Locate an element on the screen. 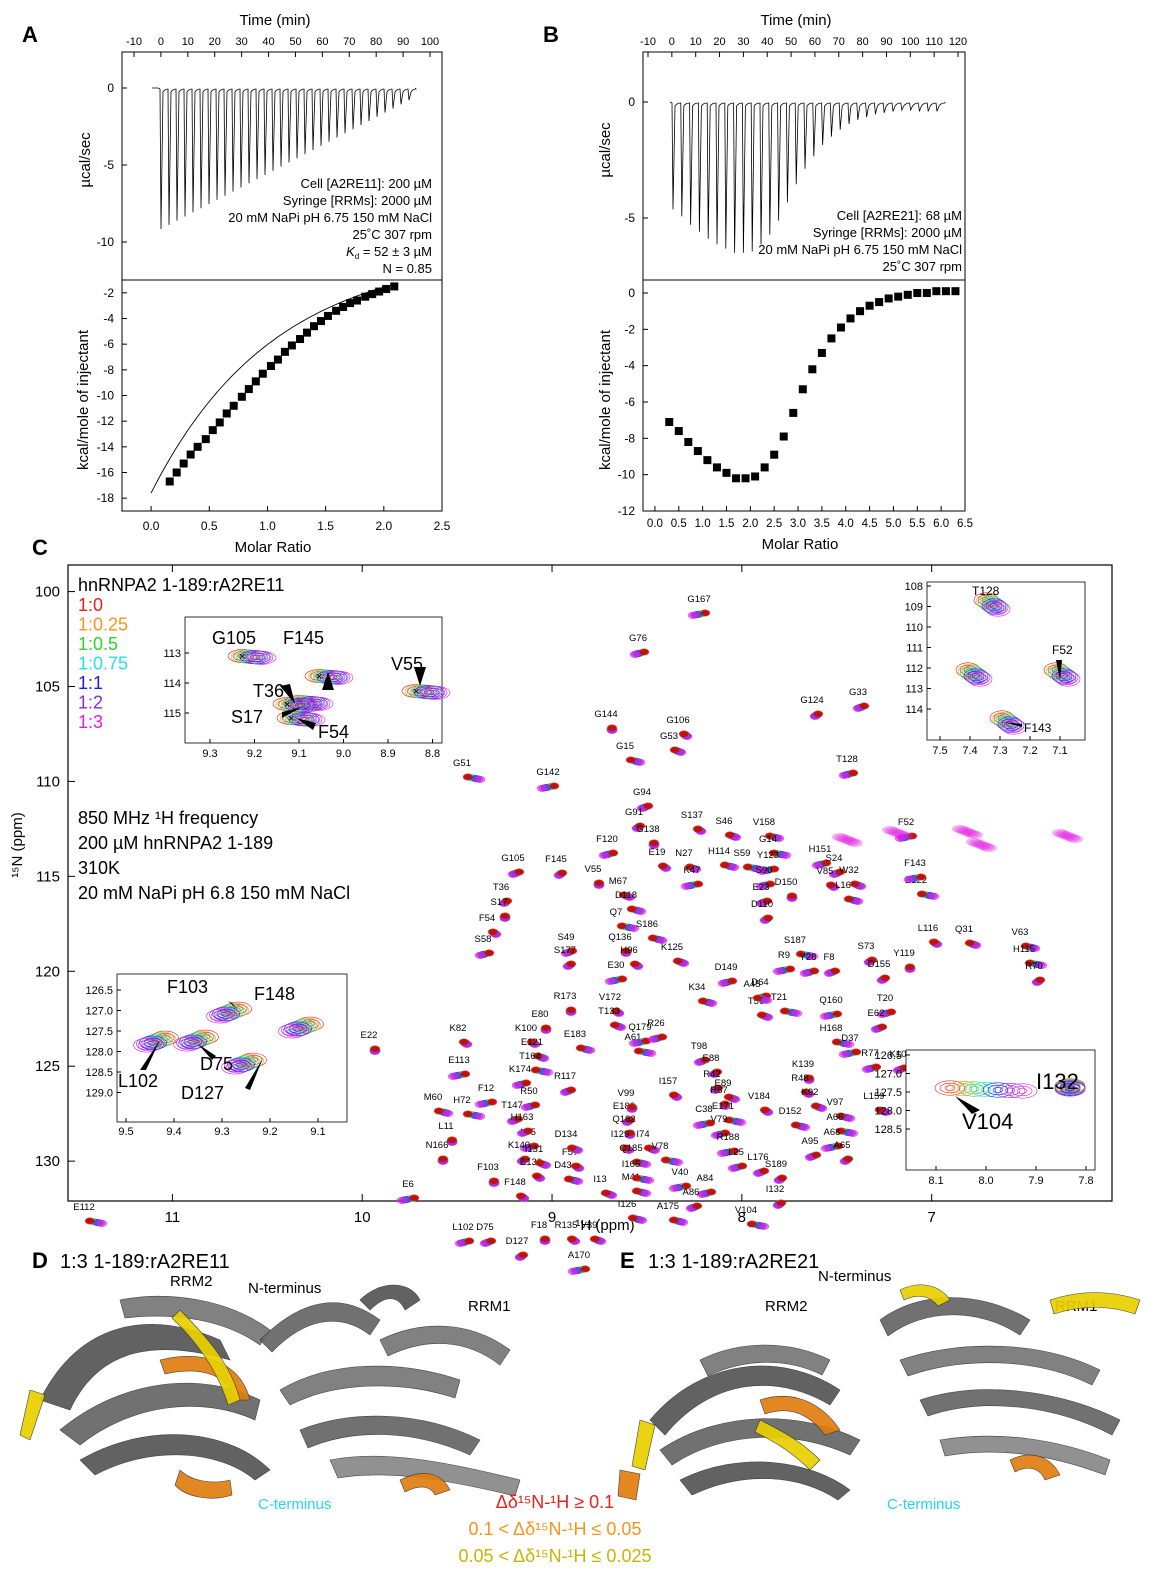 This screenshot has height=1591, width=1167. peak-label: R26 is located at coordinates (655, 1023).